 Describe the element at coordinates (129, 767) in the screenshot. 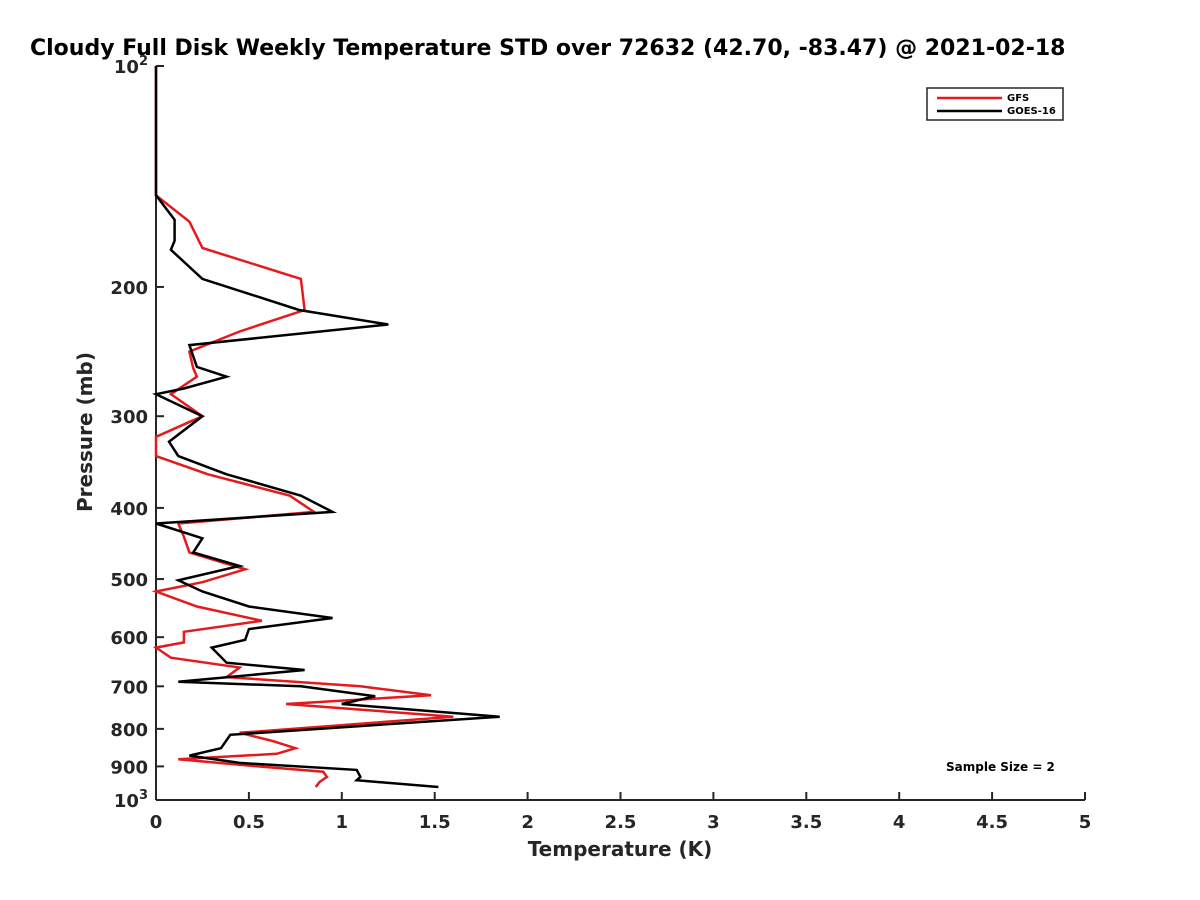

I see `y-tick-label: 900` at that location.